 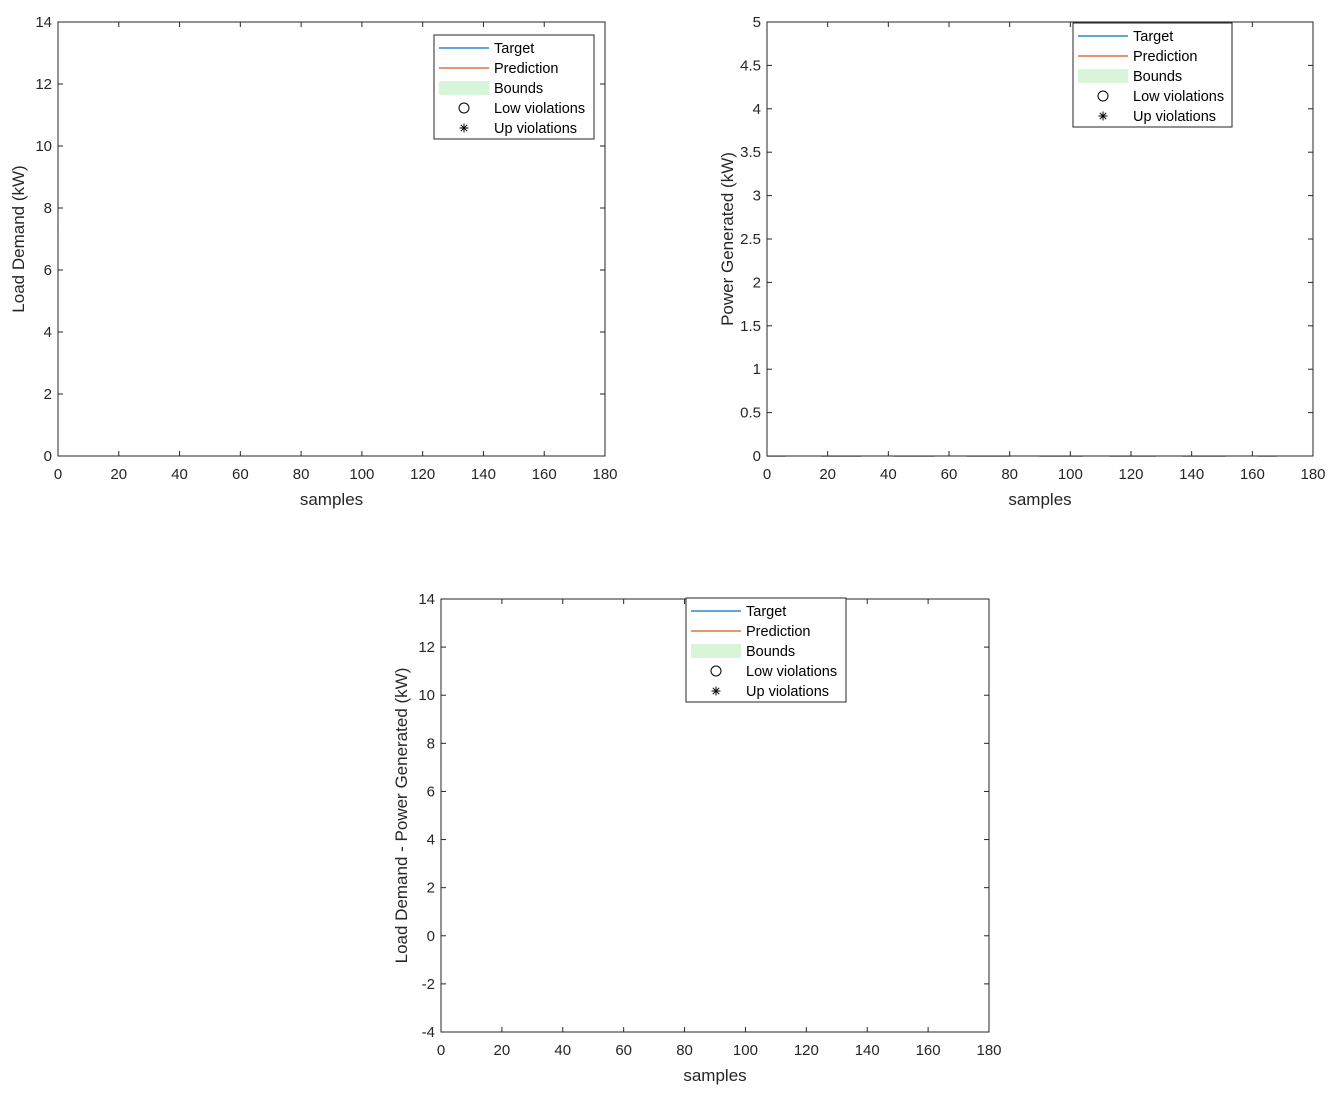 I want to click on y-axis-label: Load Demand (kW), so click(x=18, y=238).